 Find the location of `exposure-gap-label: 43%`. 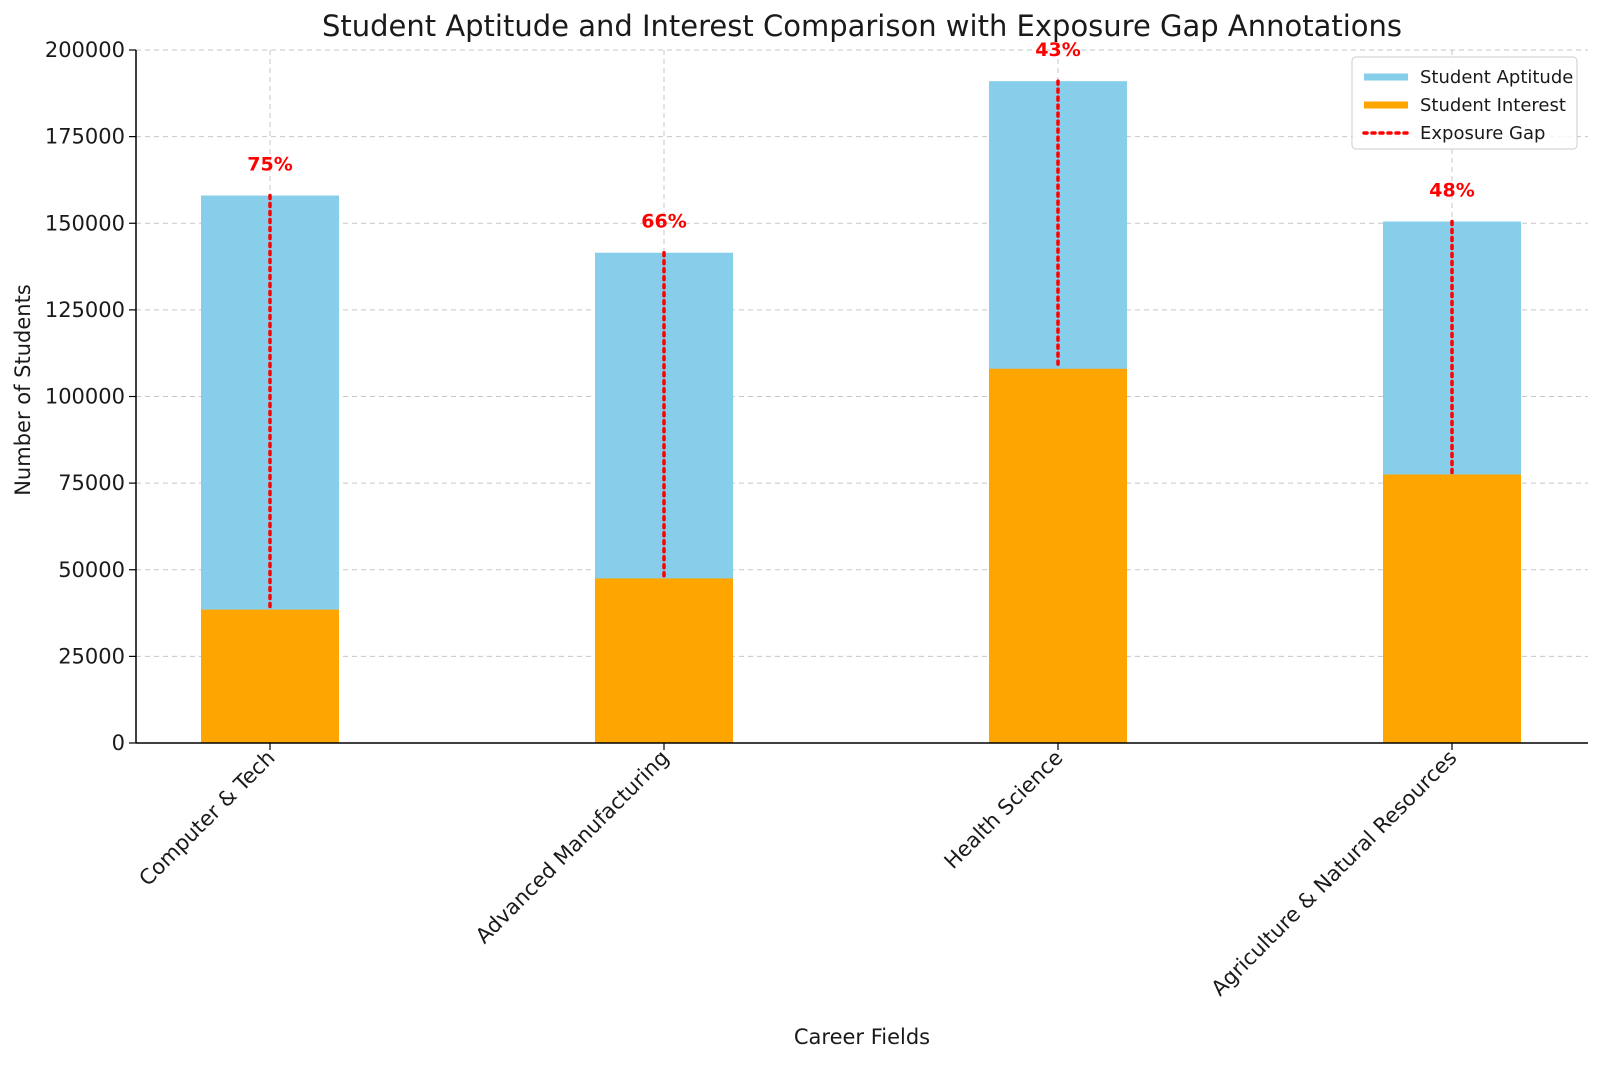

exposure-gap-label: 43% is located at coordinates (1057, 50).